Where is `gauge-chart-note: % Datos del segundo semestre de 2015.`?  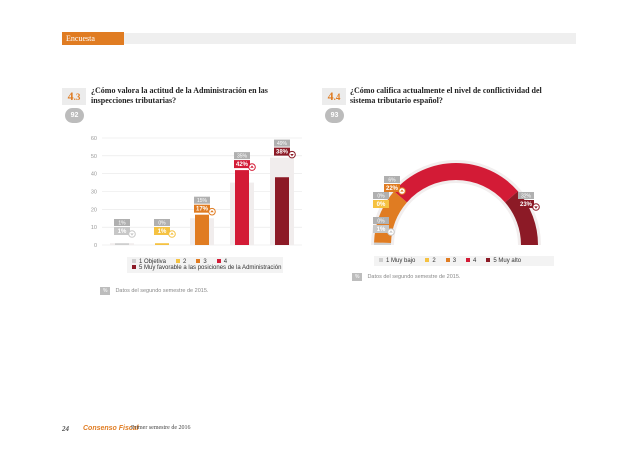 gauge-chart-note: % Datos del segundo semestre de 2015. is located at coordinates (406, 277).